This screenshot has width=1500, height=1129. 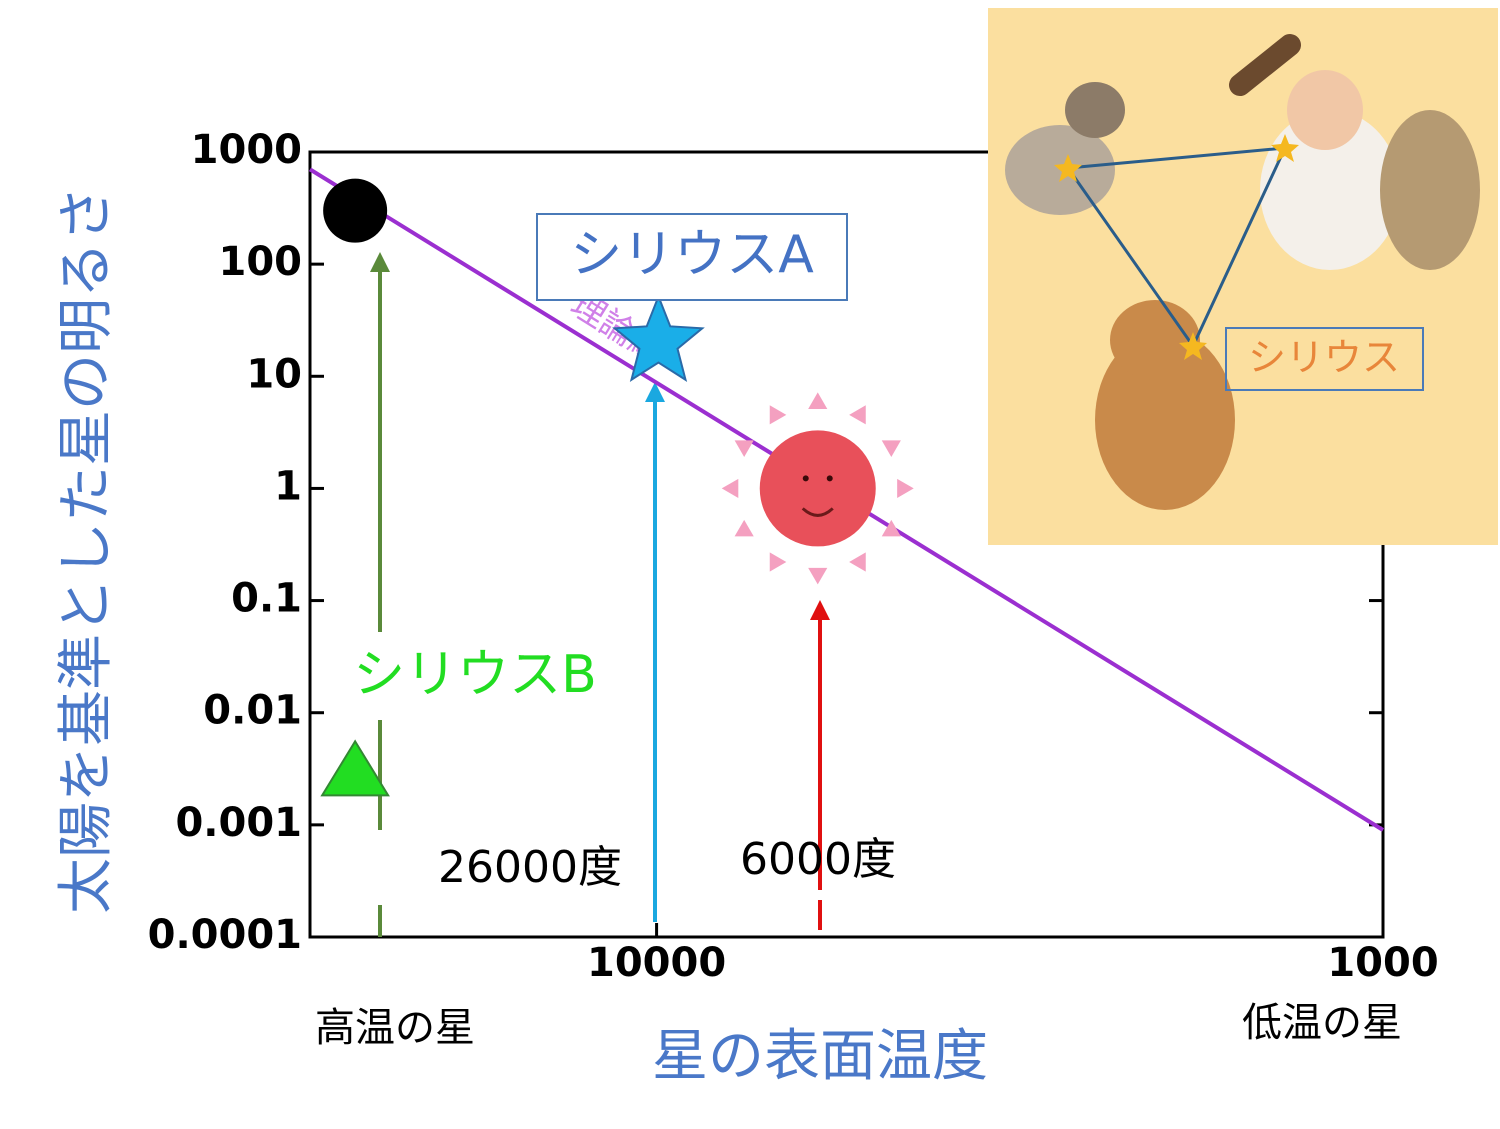 What do you see at coordinates (252, 711) in the screenshot?
I see `y-tick-label: 0.01` at bounding box center [252, 711].